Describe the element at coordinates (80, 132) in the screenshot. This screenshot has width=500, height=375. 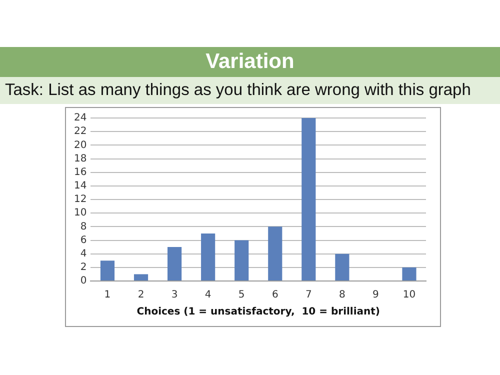
I see `y-tick-label: 22` at that location.